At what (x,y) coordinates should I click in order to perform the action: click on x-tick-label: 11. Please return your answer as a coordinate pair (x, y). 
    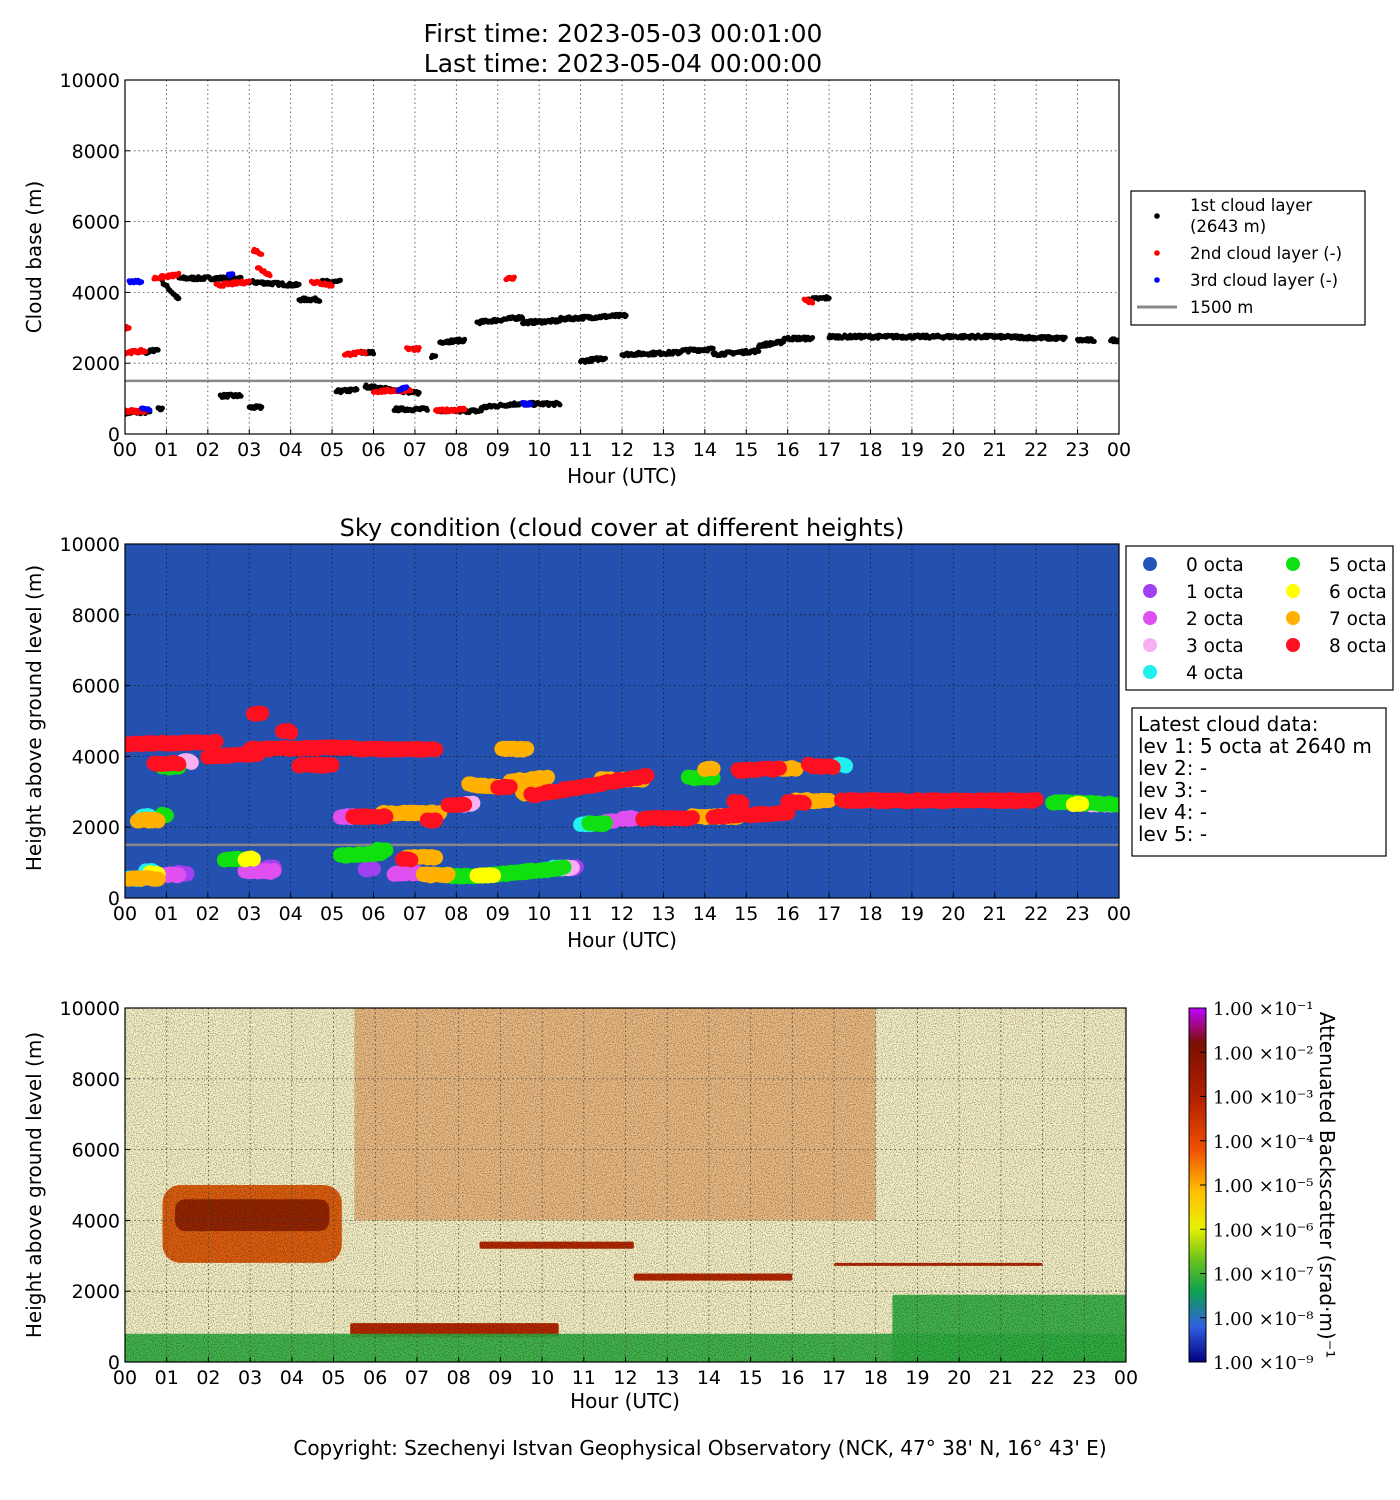
    Looking at the image, I should click on (580, 450).